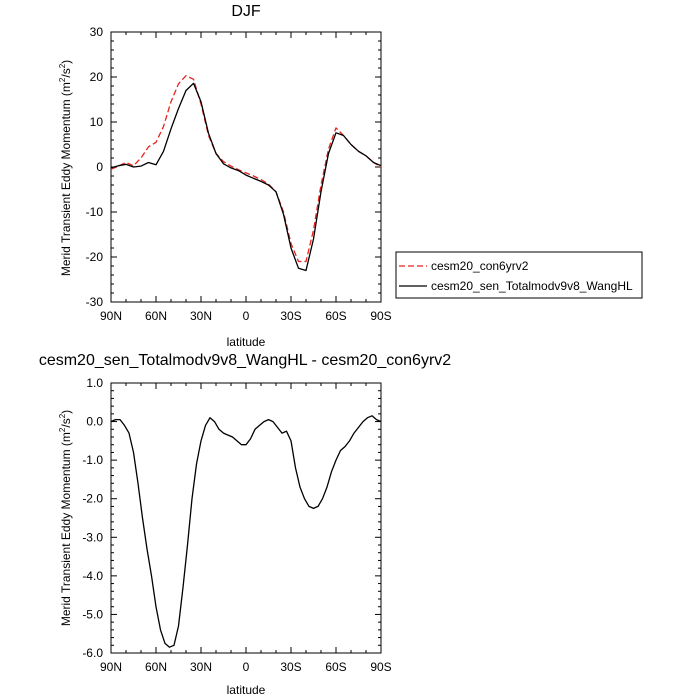 Image resolution: width=700 pixels, height=700 pixels. I want to click on legend-label: cesm20_con6yrv2, so click(480, 266).